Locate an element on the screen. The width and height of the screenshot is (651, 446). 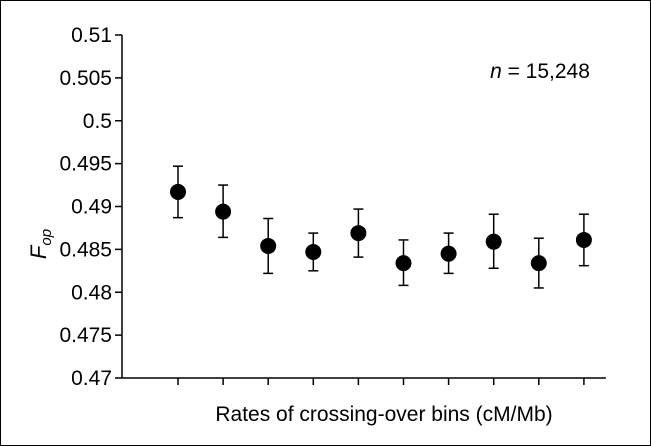
y-tick-label: 0.485 is located at coordinates (85, 249).